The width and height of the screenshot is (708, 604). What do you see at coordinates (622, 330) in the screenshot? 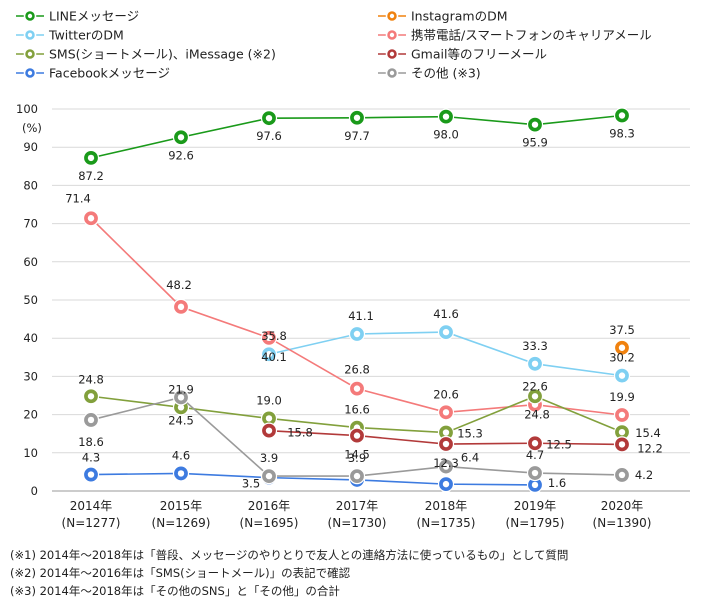
I see `data-label: 37.5` at bounding box center [622, 330].